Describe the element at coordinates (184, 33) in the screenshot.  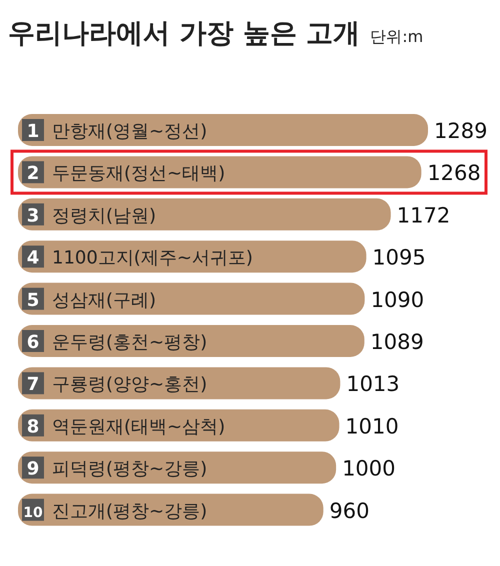
I see `chart-title: 우리나라에서 가장 높은 고개` at that location.